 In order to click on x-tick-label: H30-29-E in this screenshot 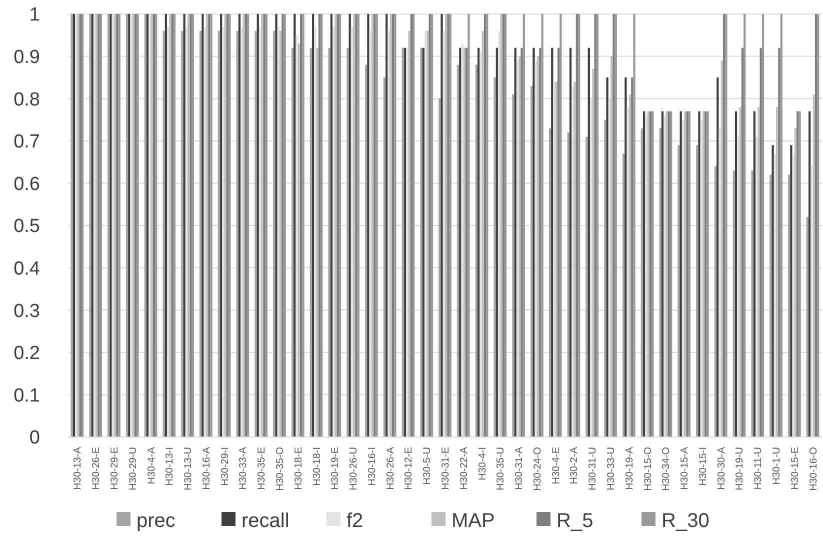, I will do `click(114, 468)`.